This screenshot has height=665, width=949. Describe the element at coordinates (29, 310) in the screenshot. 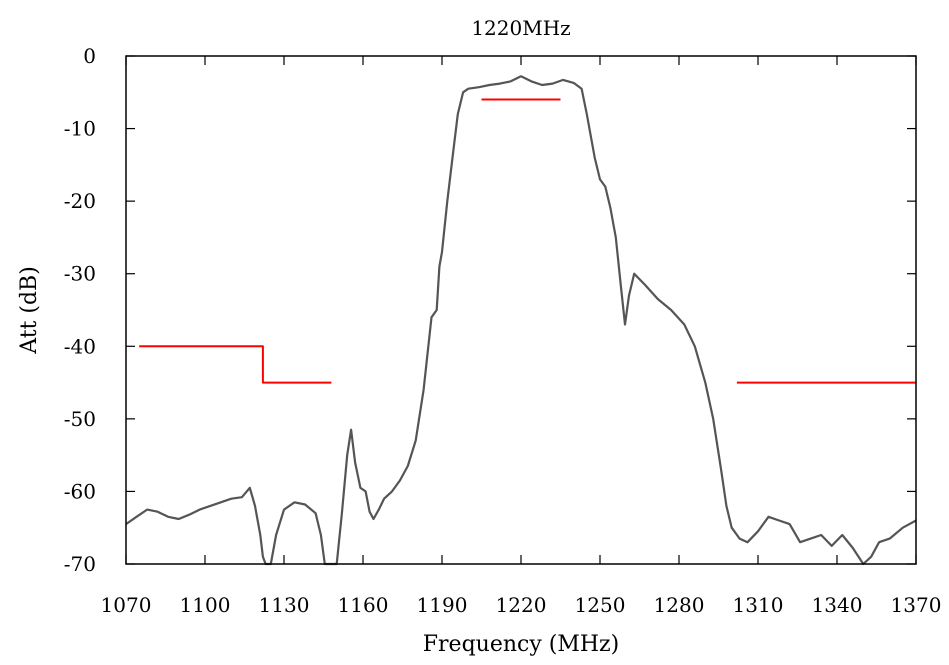

I see `y-axis-title: Att (dB)` at that location.